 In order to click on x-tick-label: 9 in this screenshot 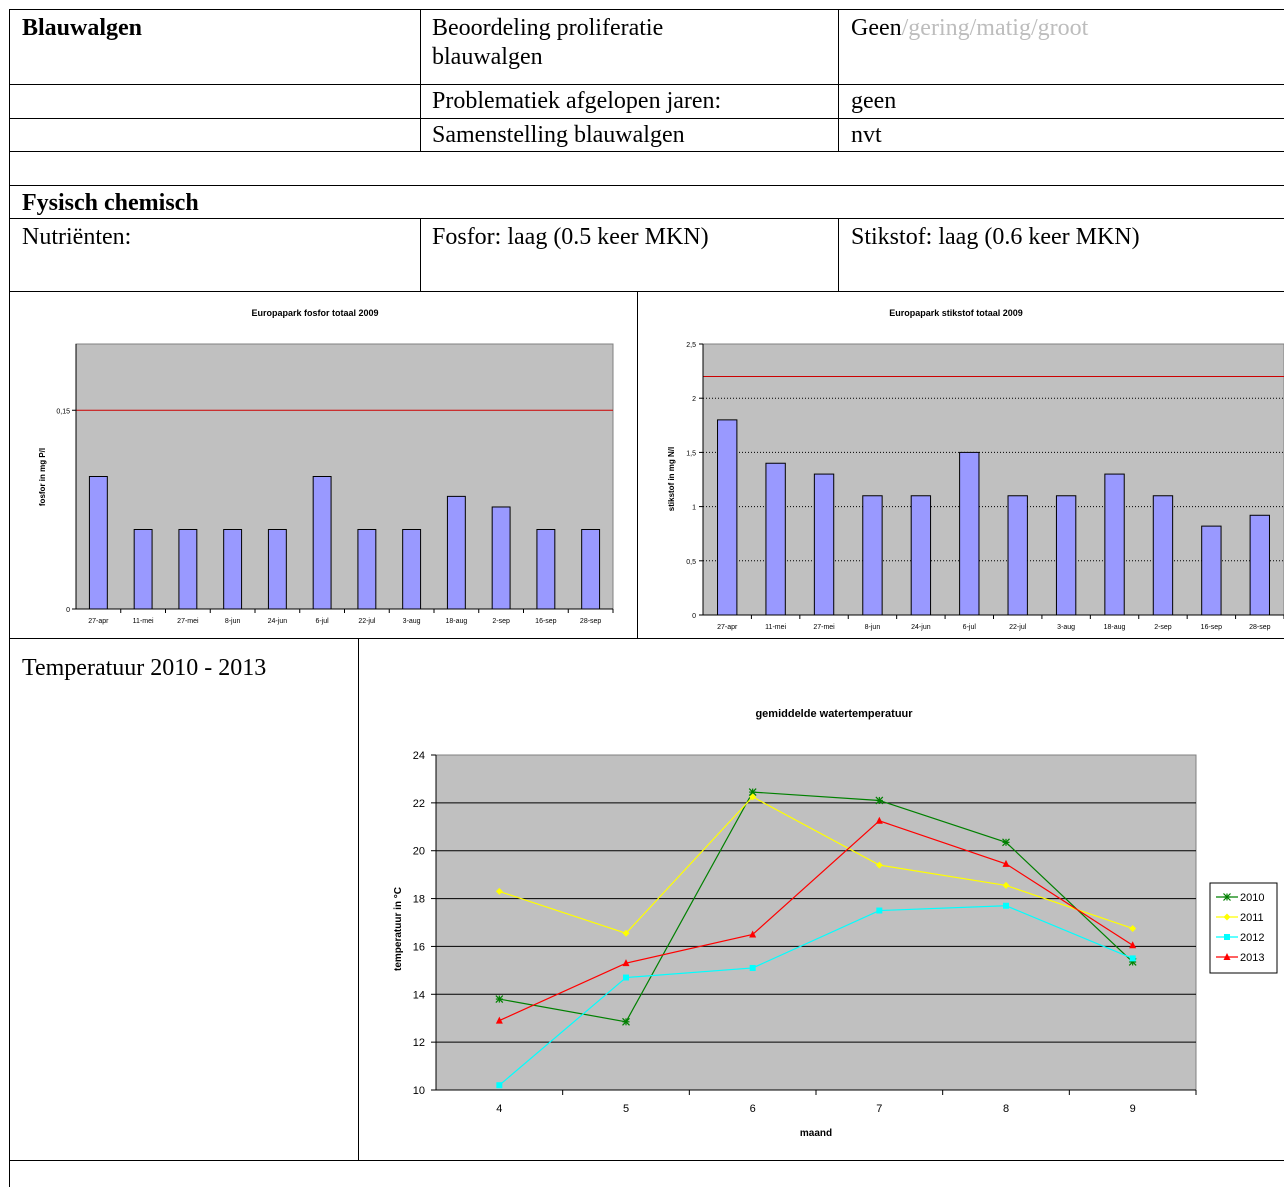, I will do `click(1133, 1109)`.